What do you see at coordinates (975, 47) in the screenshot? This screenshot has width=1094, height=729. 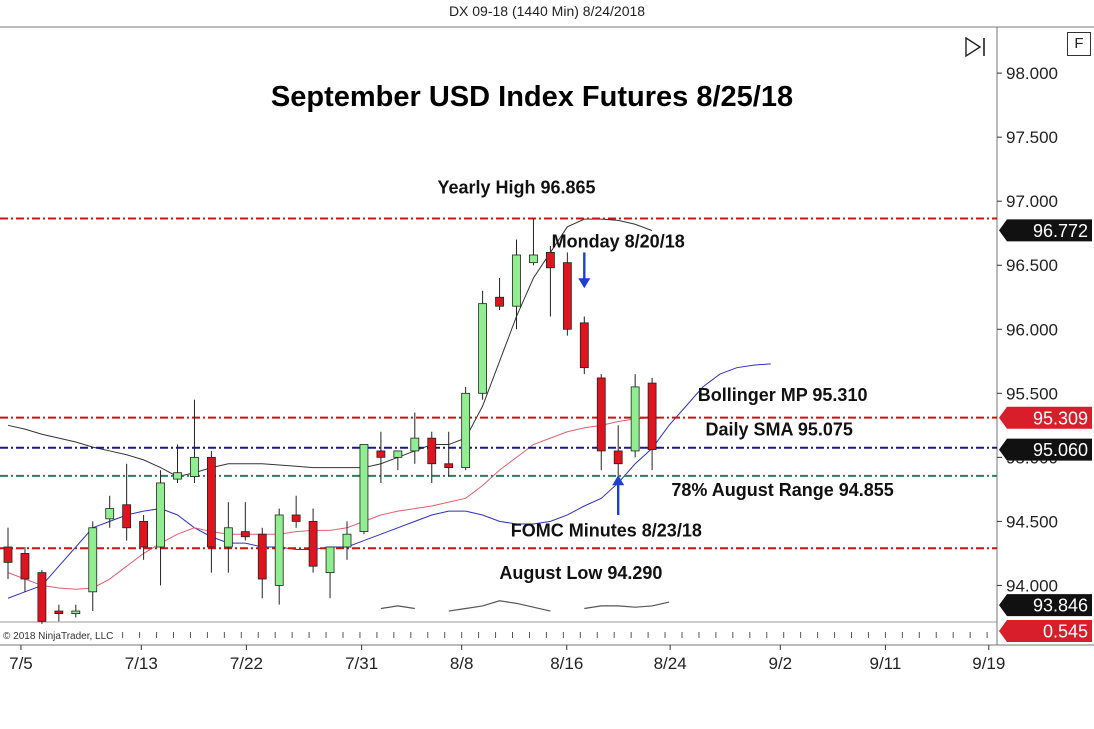 I see `scroll-to-end-icon` at bounding box center [975, 47].